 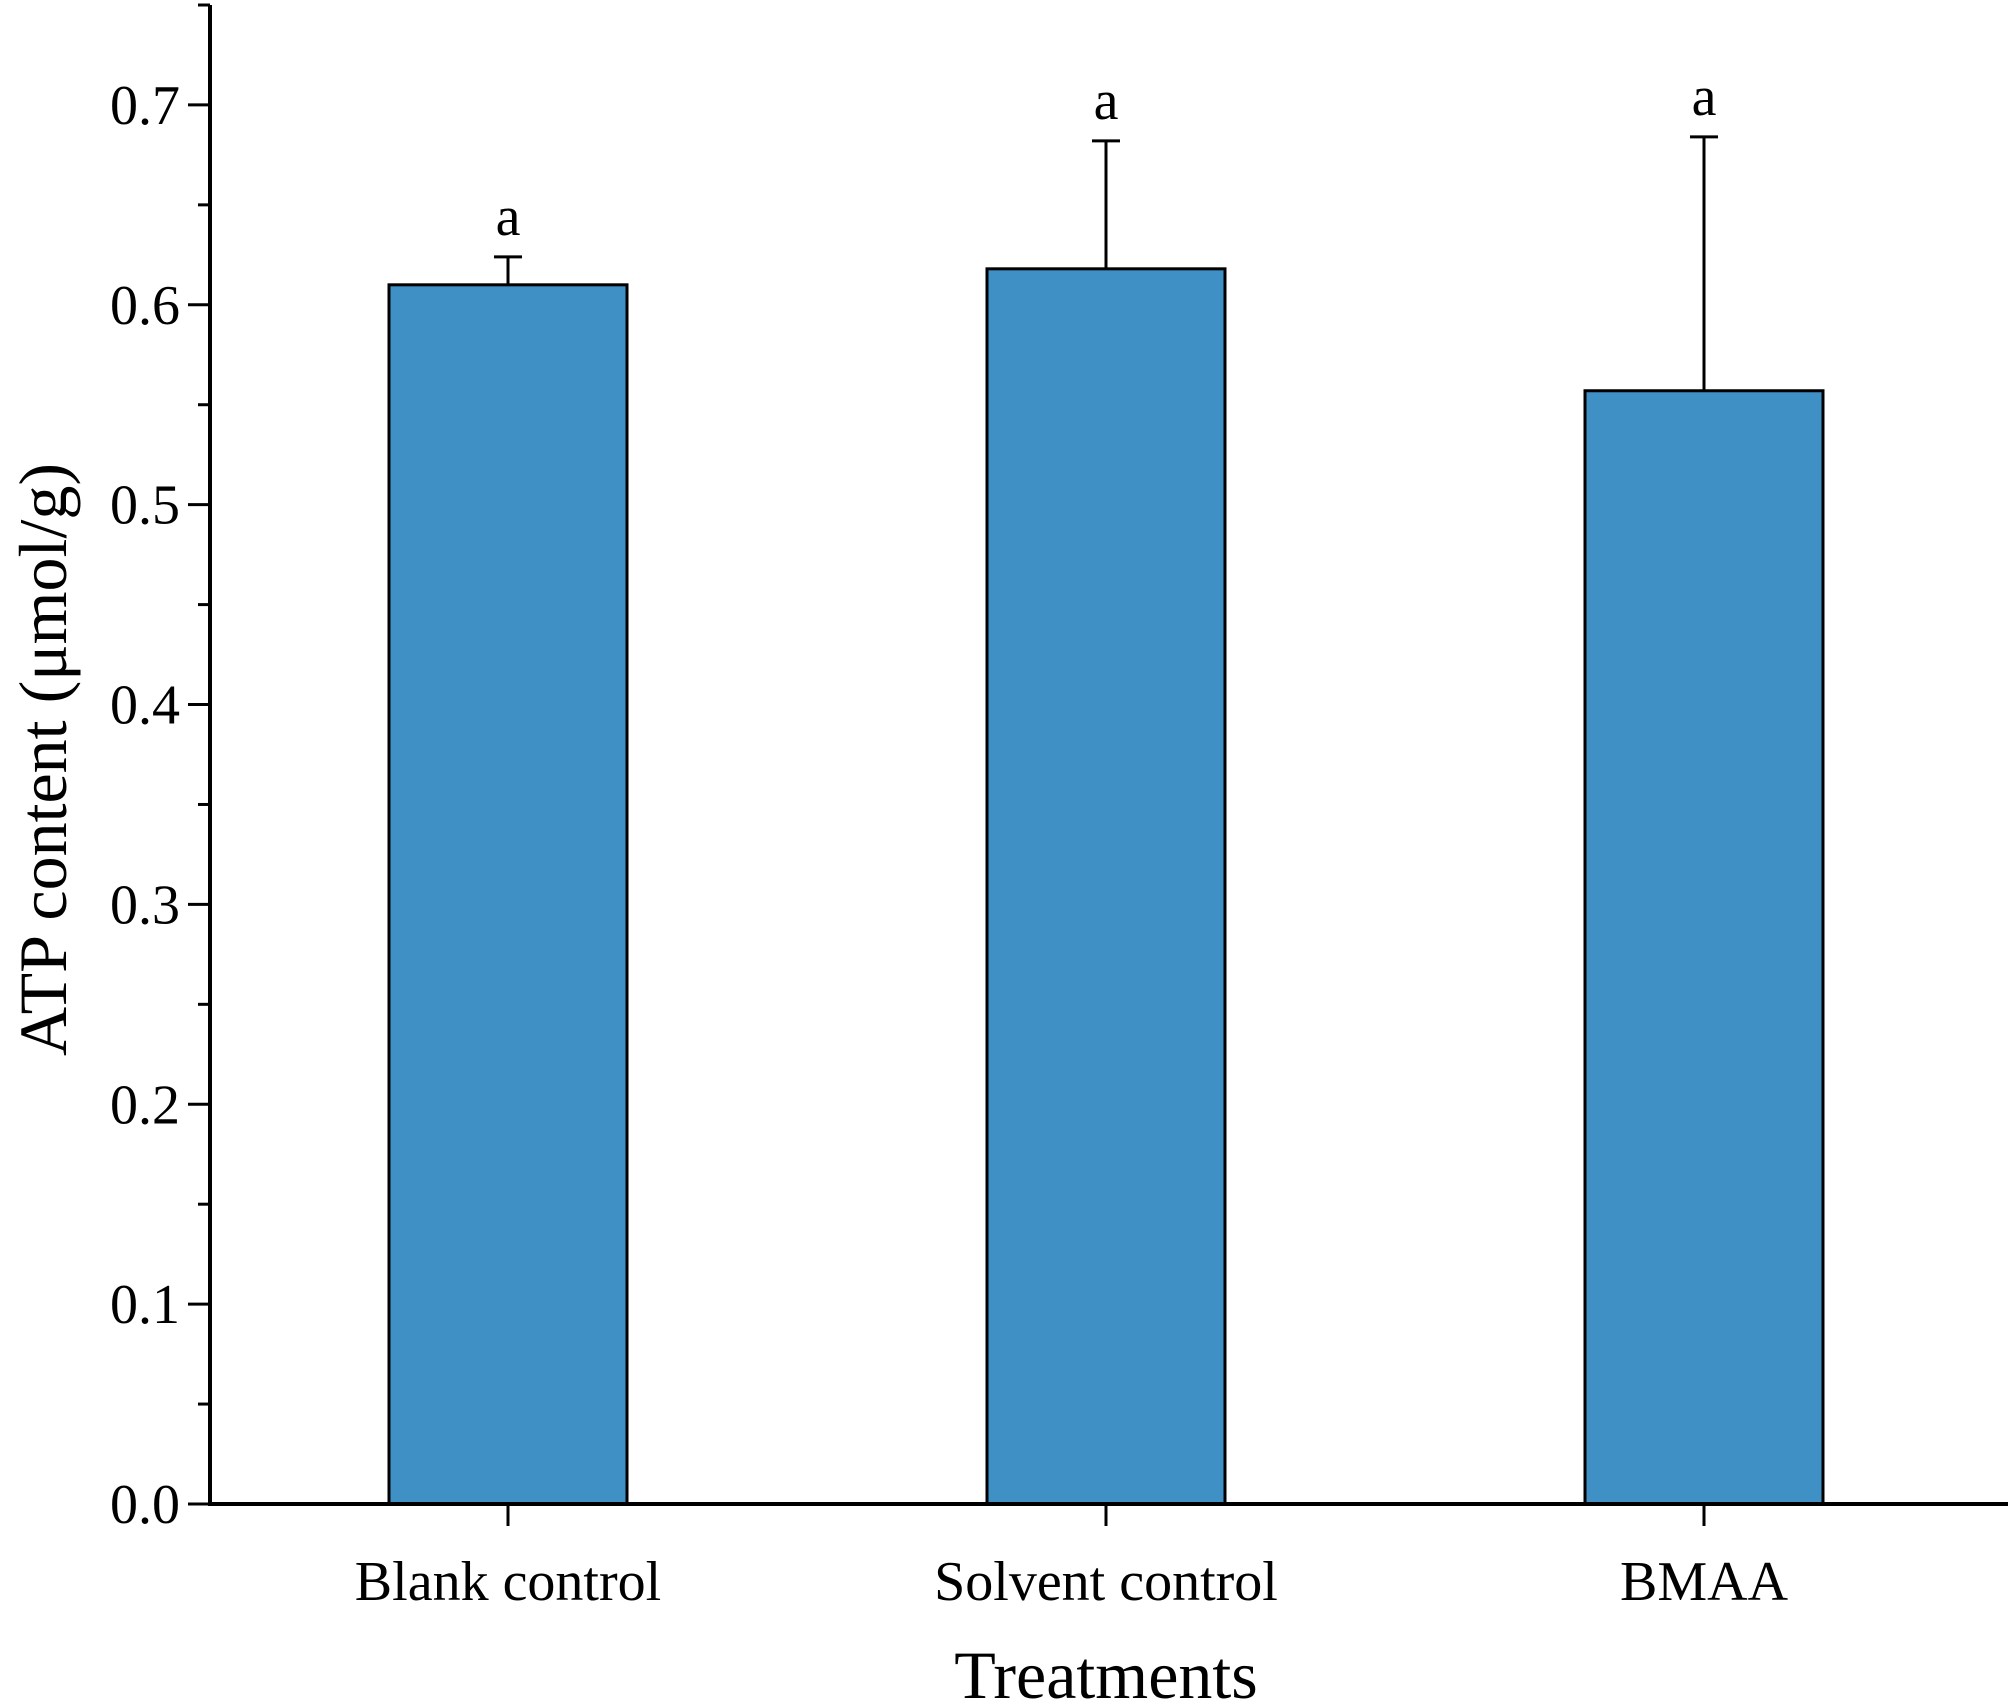 What do you see at coordinates (145, 905) in the screenshot?
I see `y-tick-label: 0.3` at bounding box center [145, 905].